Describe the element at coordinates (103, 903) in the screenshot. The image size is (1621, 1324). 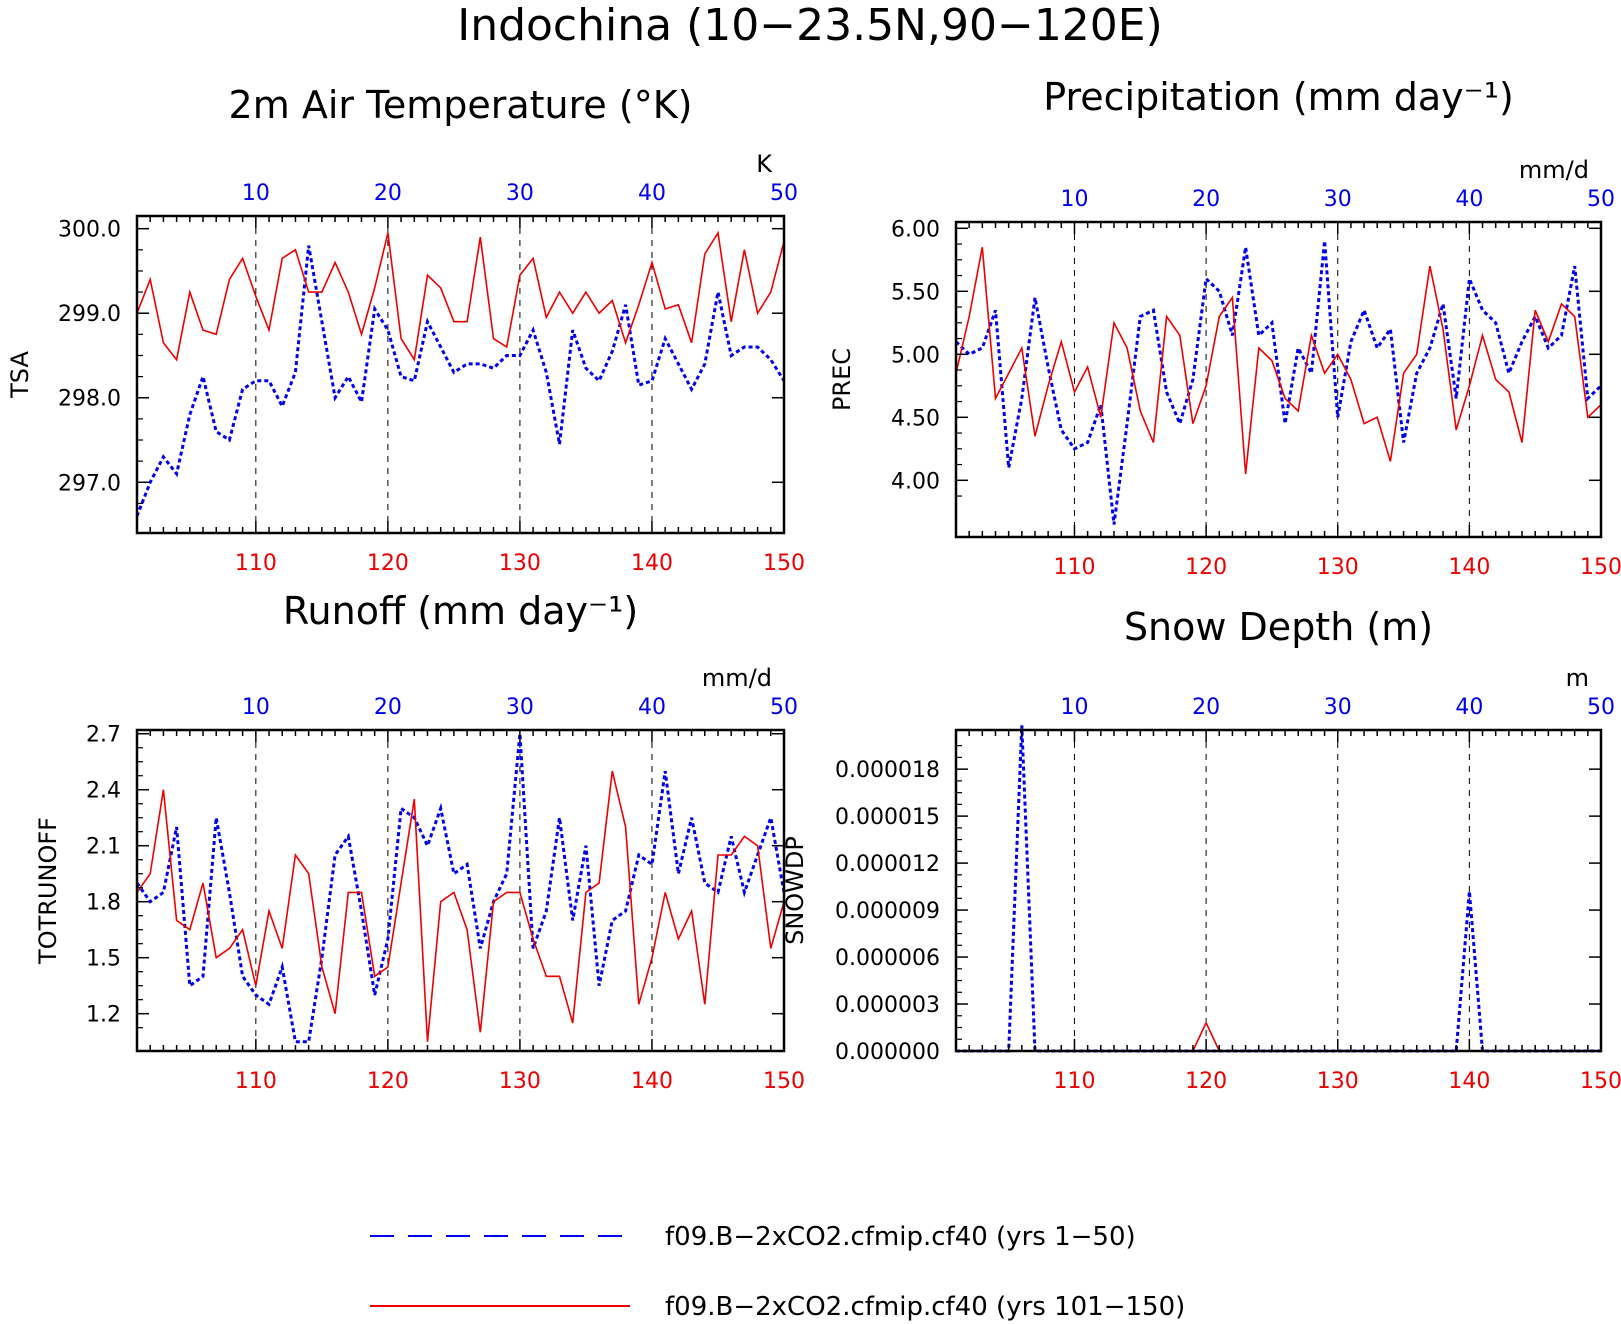
I see `y-tick-label: 1.8` at that location.